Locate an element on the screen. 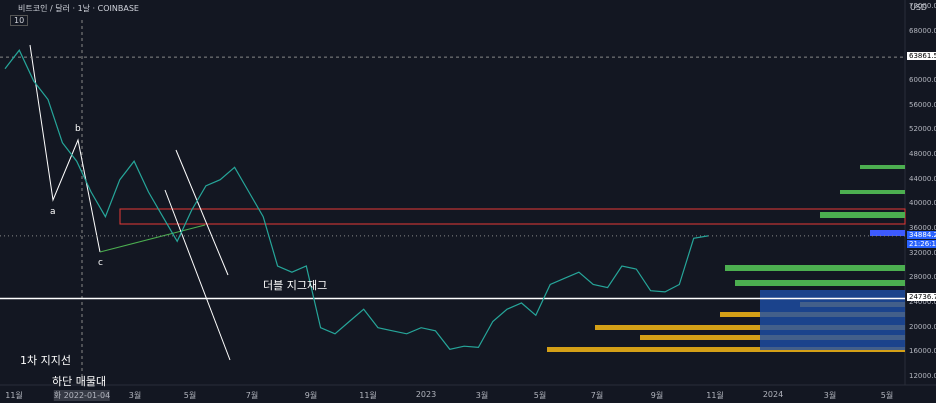 The width and height of the screenshot is (936, 403). indicator-badge: 10 is located at coordinates (19, 20).